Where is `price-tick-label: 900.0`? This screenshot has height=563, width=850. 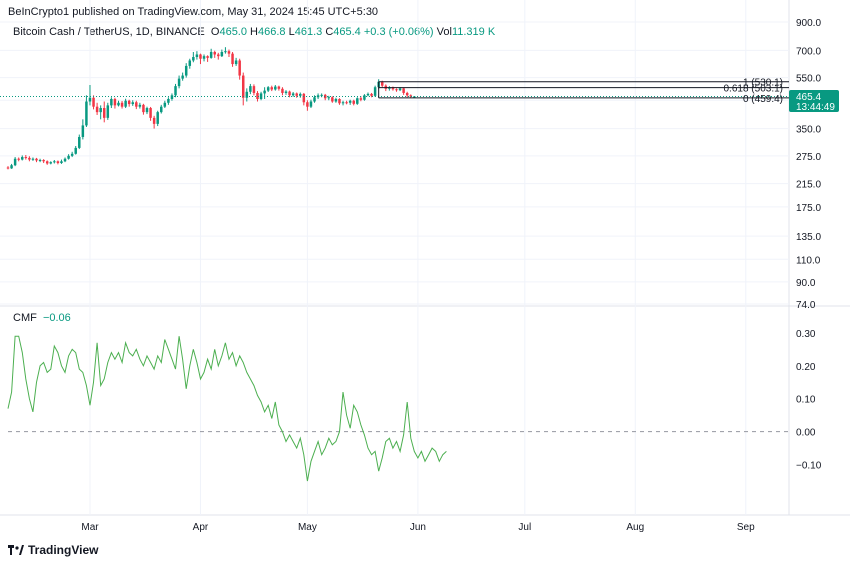
price-tick-label: 900.0 is located at coordinates (808, 23).